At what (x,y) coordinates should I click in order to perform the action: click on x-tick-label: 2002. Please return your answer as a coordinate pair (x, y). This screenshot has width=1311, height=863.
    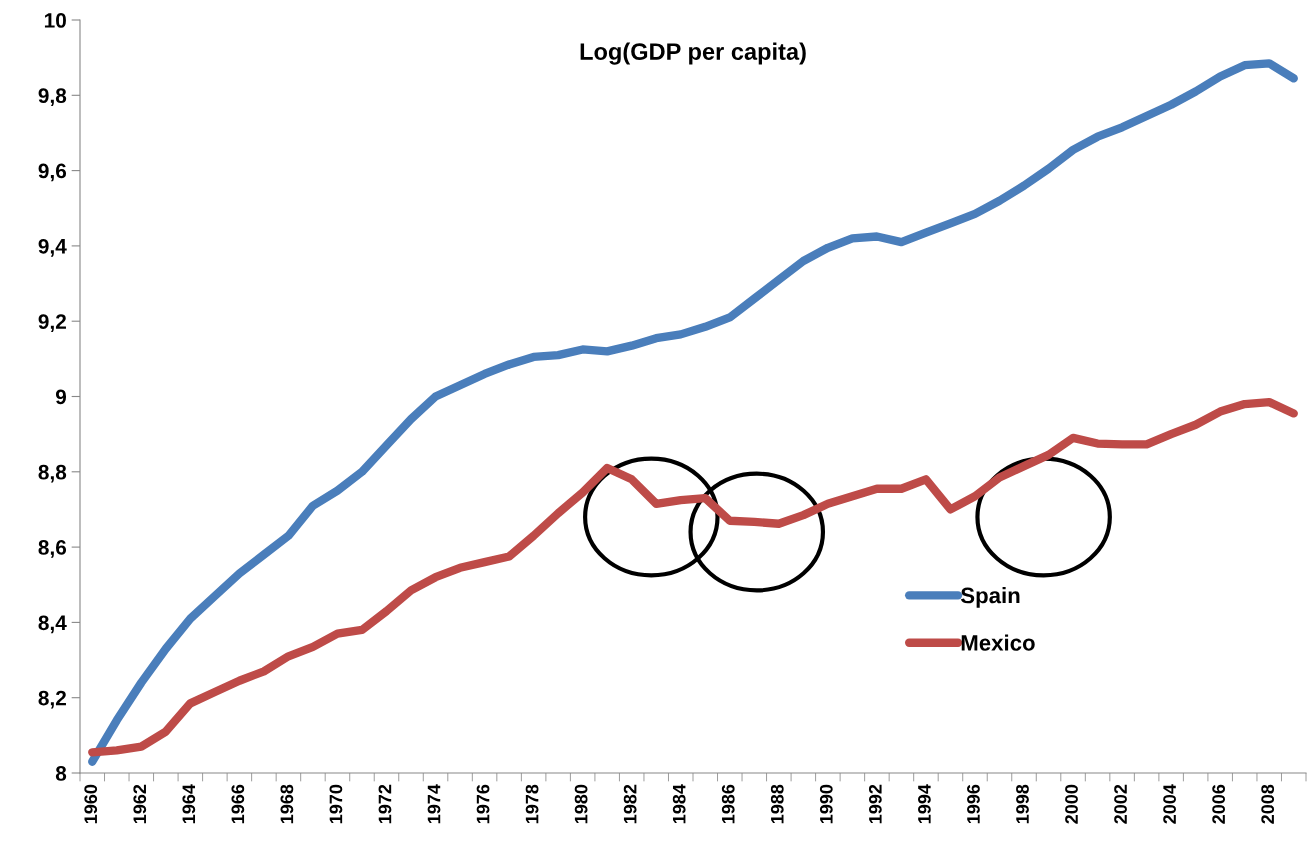
    Looking at the image, I should click on (1120, 804).